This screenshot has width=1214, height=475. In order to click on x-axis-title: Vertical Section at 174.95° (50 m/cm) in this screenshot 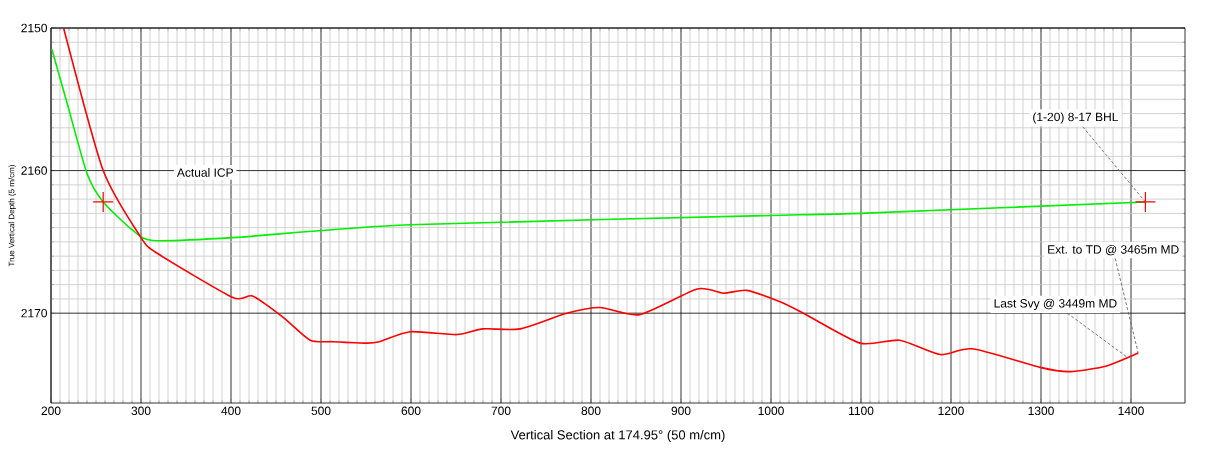, I will do `click(617, 436)`.